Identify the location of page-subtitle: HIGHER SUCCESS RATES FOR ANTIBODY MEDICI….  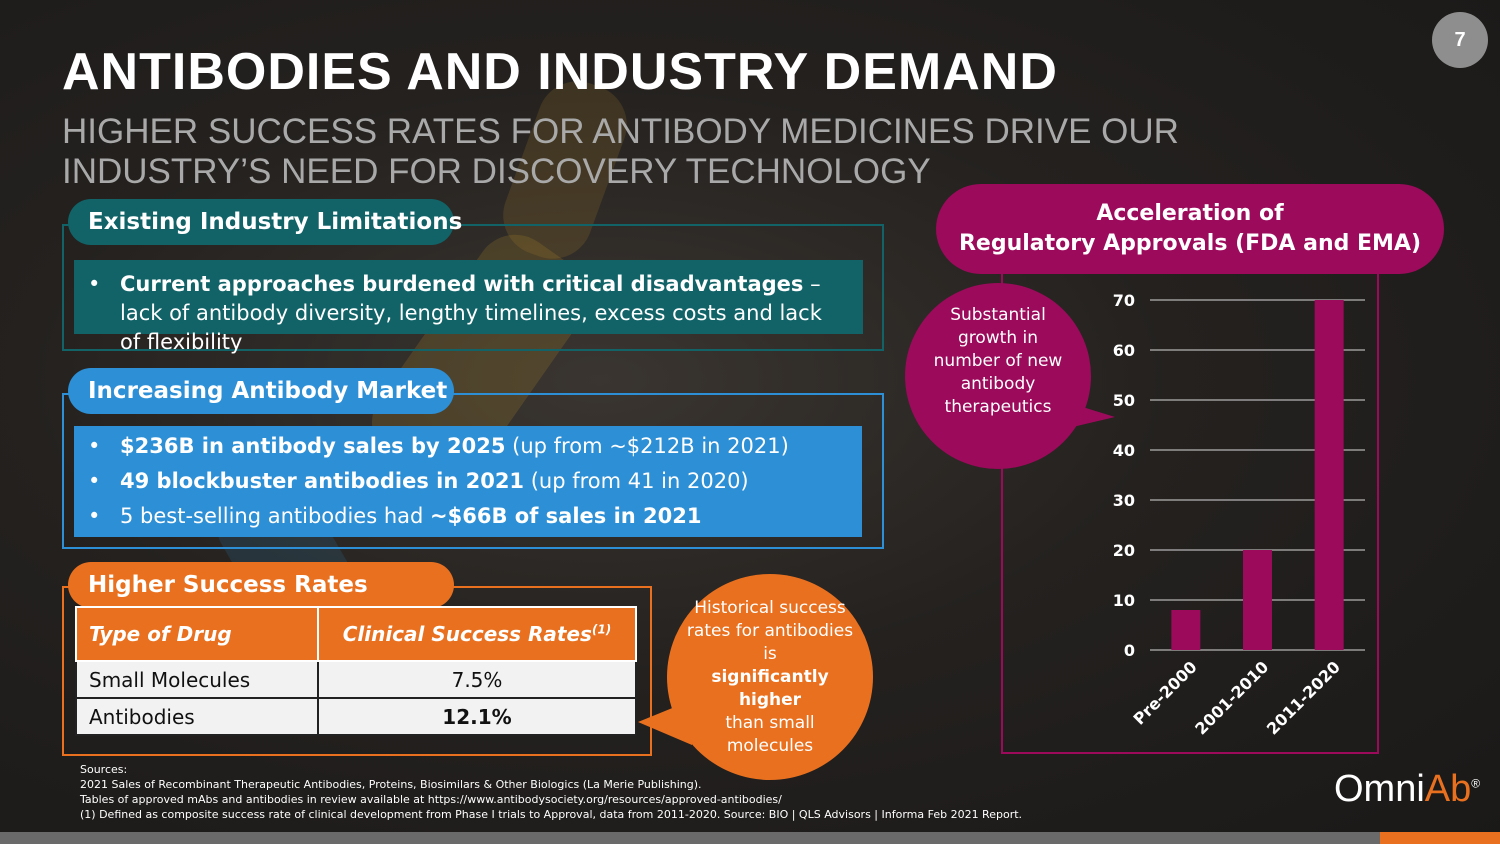
(620, 151).